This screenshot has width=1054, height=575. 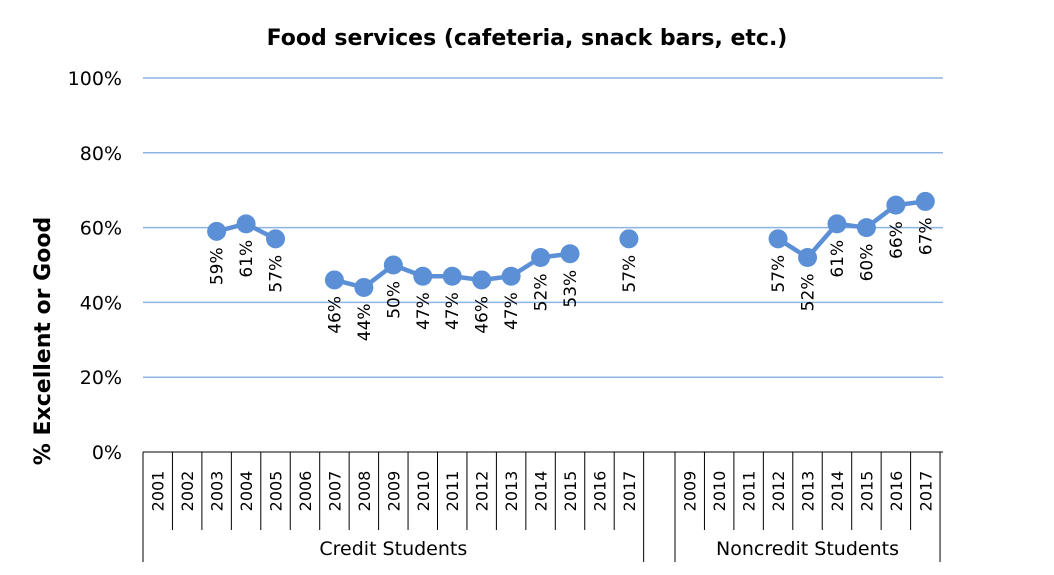 I want to click on group-label: Credit Students, so click(x=393, y=549).